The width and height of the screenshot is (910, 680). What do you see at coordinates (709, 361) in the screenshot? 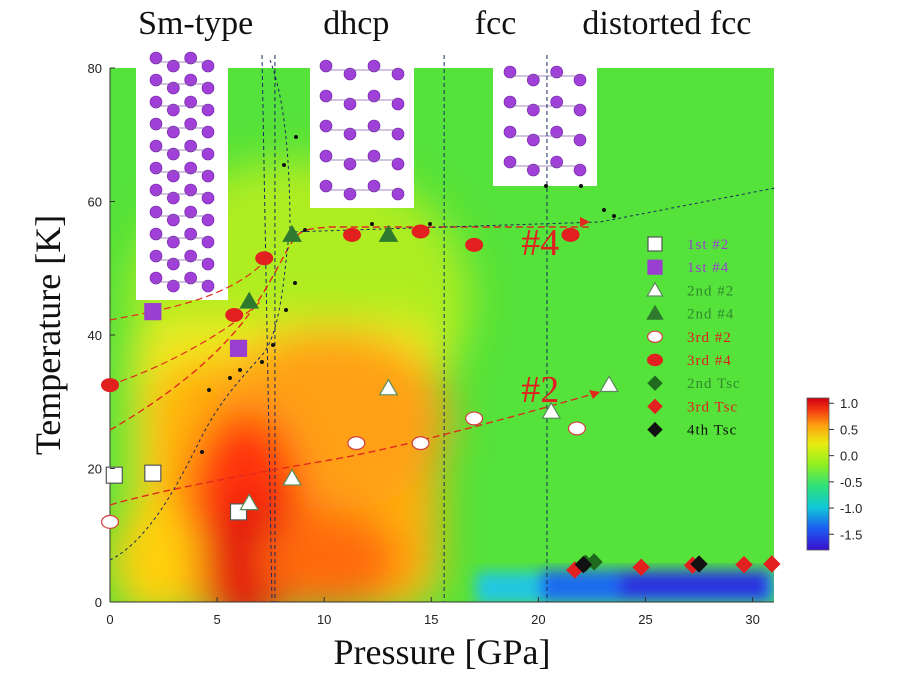
I see `legend-entry-label: 3rd #4` at bounding box center [709, 361].